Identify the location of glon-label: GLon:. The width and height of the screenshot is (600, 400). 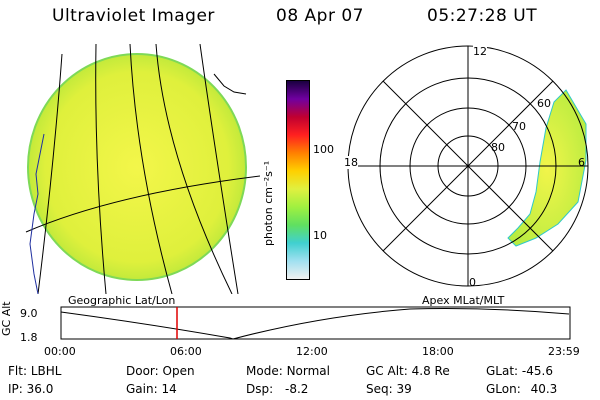
(503, 389).